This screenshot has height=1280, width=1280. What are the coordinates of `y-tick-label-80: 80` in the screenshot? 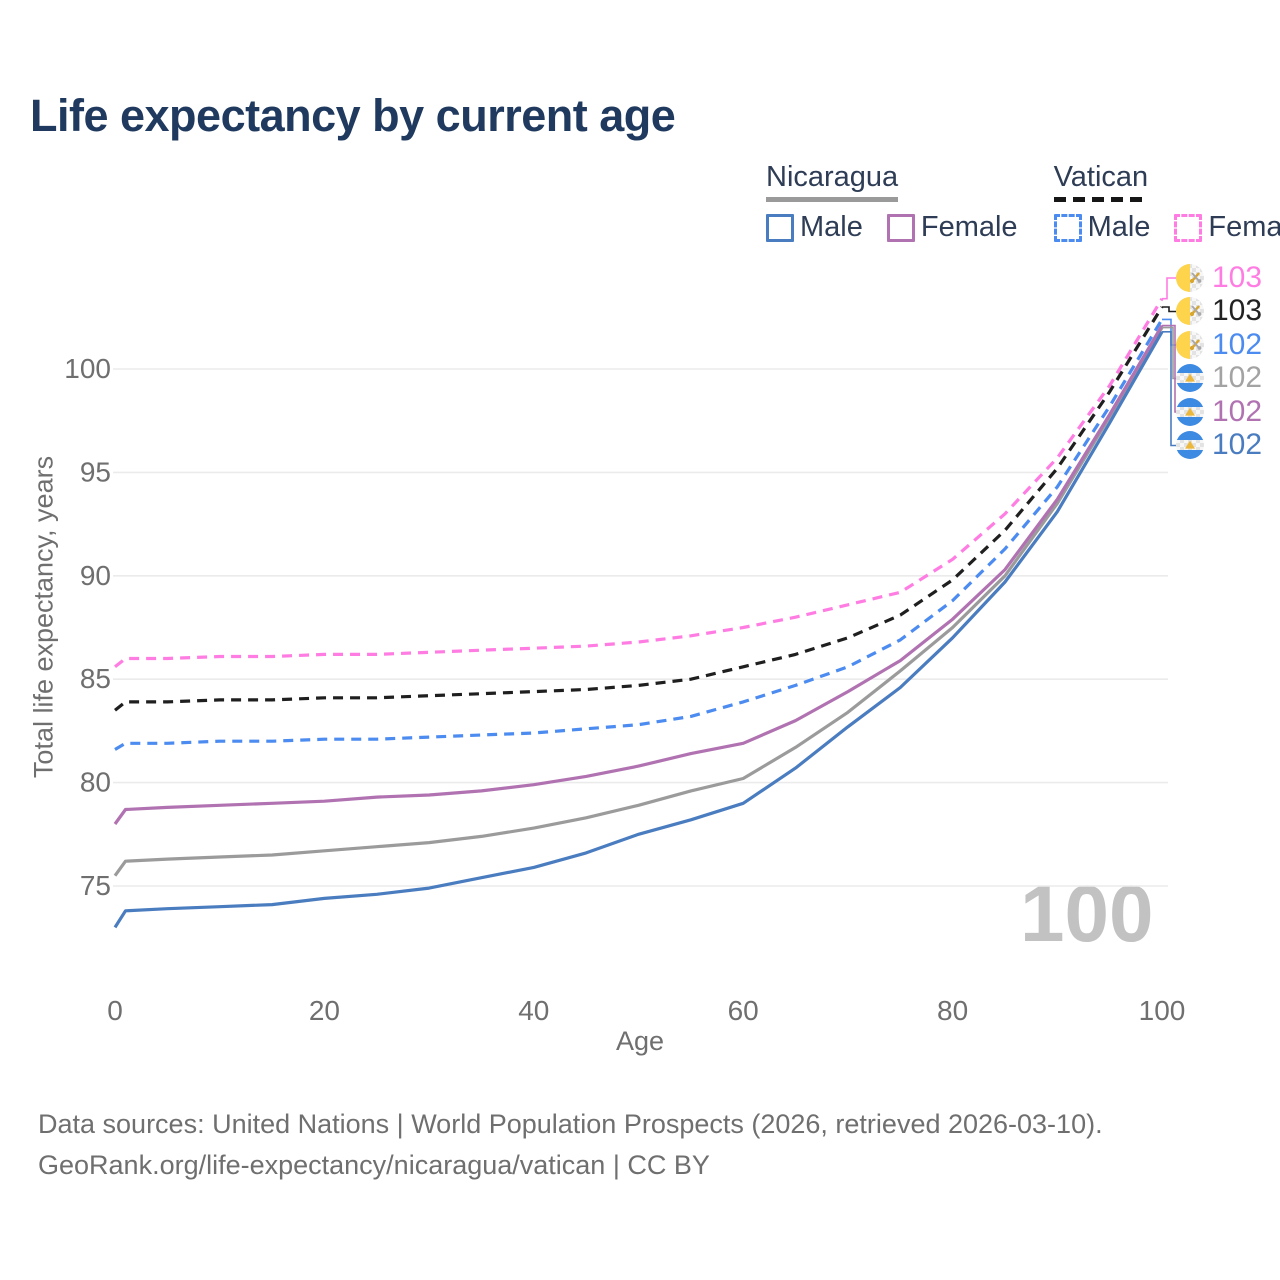 It's located at (95, 782).